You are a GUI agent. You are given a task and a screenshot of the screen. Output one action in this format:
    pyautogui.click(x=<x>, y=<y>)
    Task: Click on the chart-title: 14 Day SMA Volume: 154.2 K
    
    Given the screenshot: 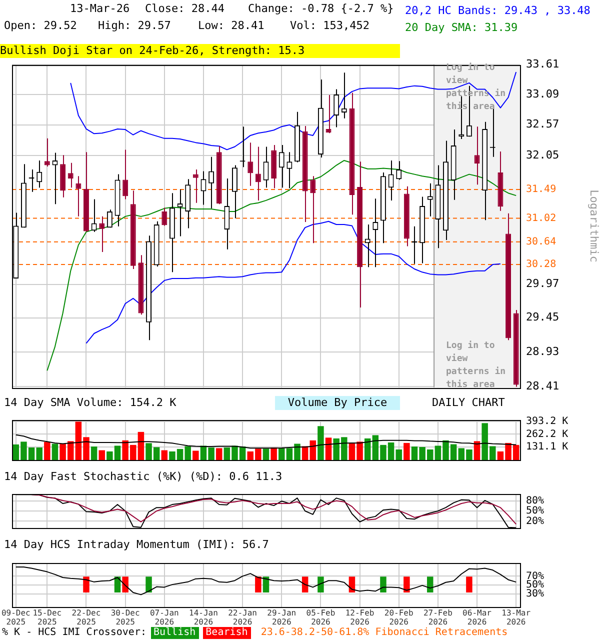 What is the action you would take?
    pyautogui.click(x=90, y=403)
    